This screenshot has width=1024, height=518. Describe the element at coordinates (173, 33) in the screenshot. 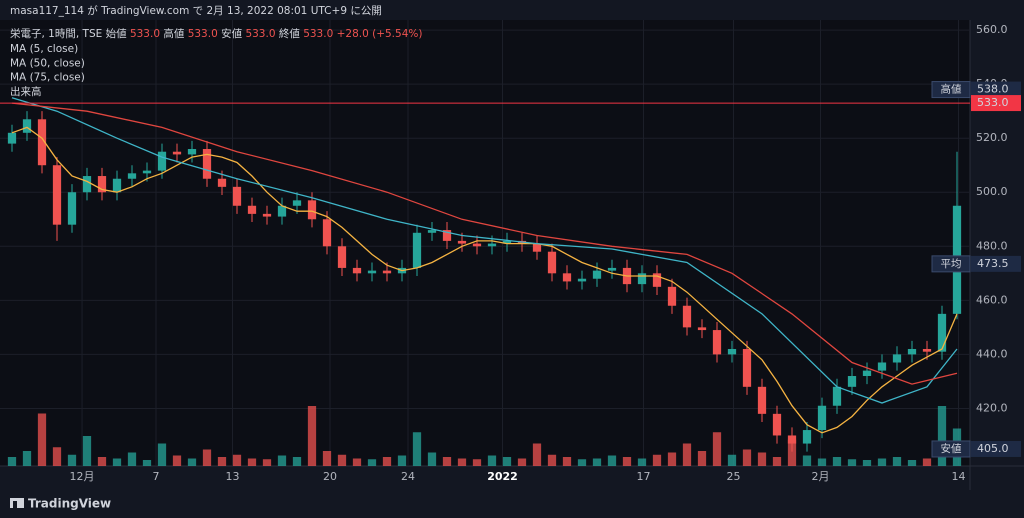

I see `legend-text: 高値` at that location.